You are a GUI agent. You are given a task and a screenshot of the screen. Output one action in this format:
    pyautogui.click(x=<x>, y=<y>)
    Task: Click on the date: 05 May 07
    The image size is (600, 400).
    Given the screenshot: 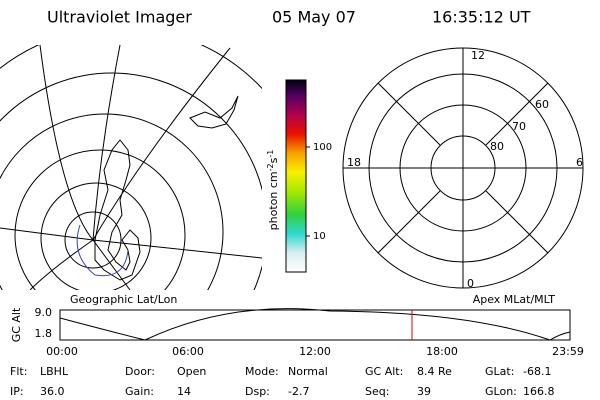 What is the action you would take?
    pyautogui.click(x=314, y=17)
    